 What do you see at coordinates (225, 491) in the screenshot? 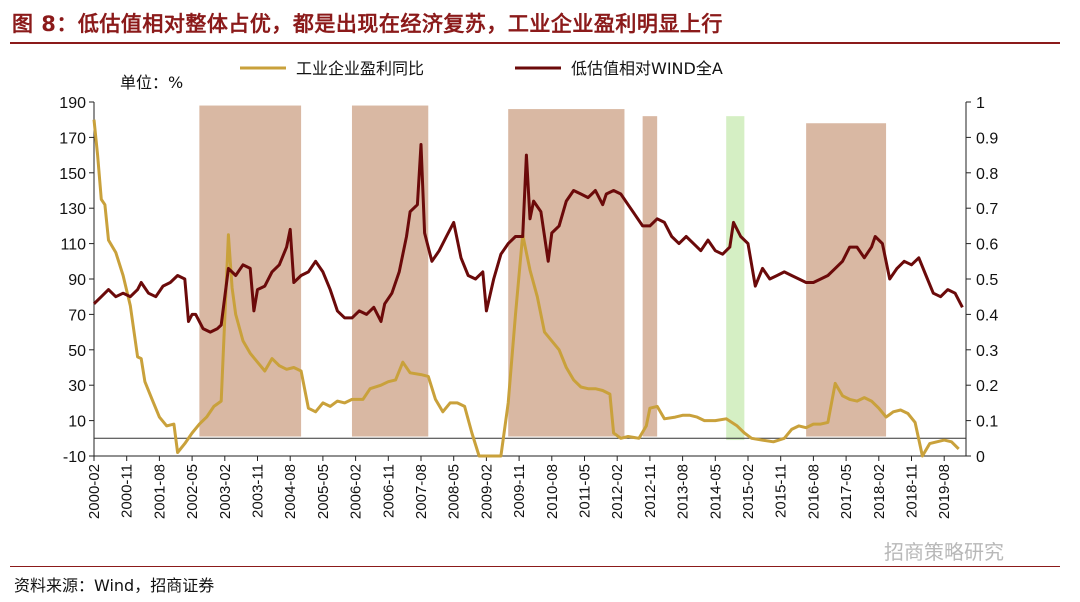
I see `x-tick-label: 2003-02` at bounding box center [225, 491].